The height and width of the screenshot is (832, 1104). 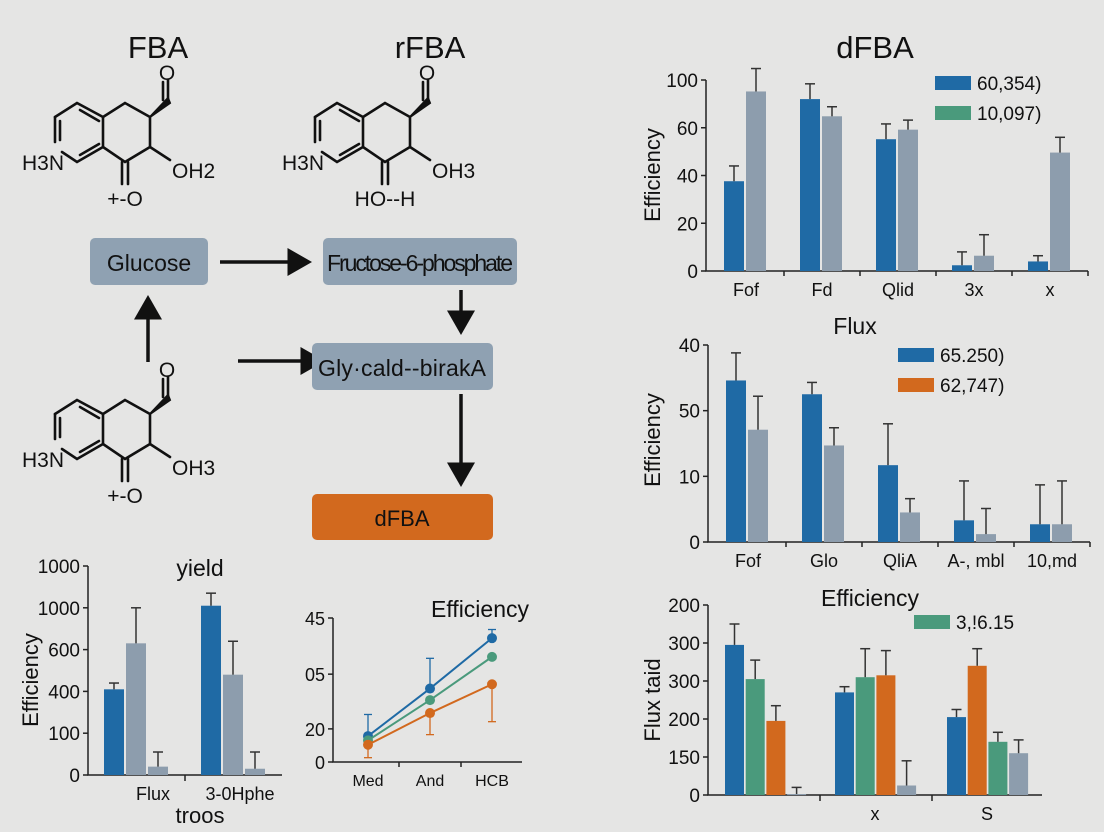 I want to click on chart-title: Flux, so click(x=855, y=326).